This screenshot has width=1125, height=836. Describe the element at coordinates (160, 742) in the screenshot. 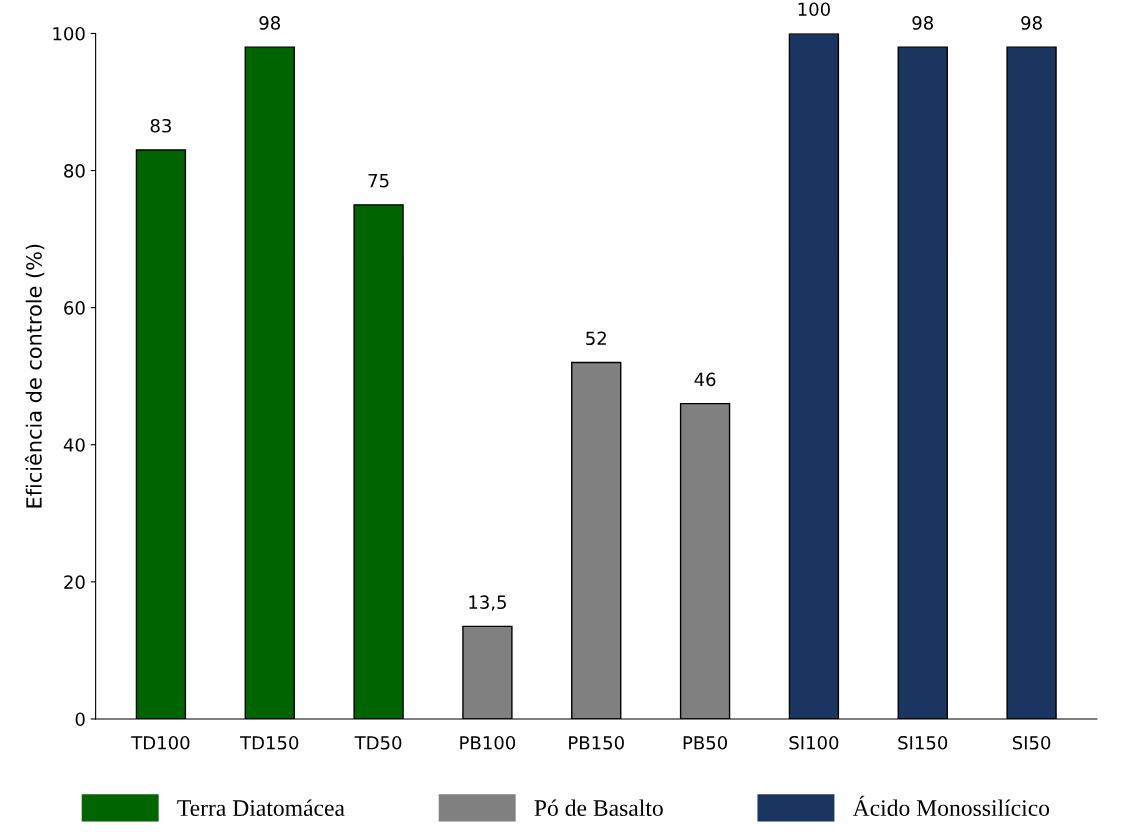

I see `x-tick-label: TD100` at that location.